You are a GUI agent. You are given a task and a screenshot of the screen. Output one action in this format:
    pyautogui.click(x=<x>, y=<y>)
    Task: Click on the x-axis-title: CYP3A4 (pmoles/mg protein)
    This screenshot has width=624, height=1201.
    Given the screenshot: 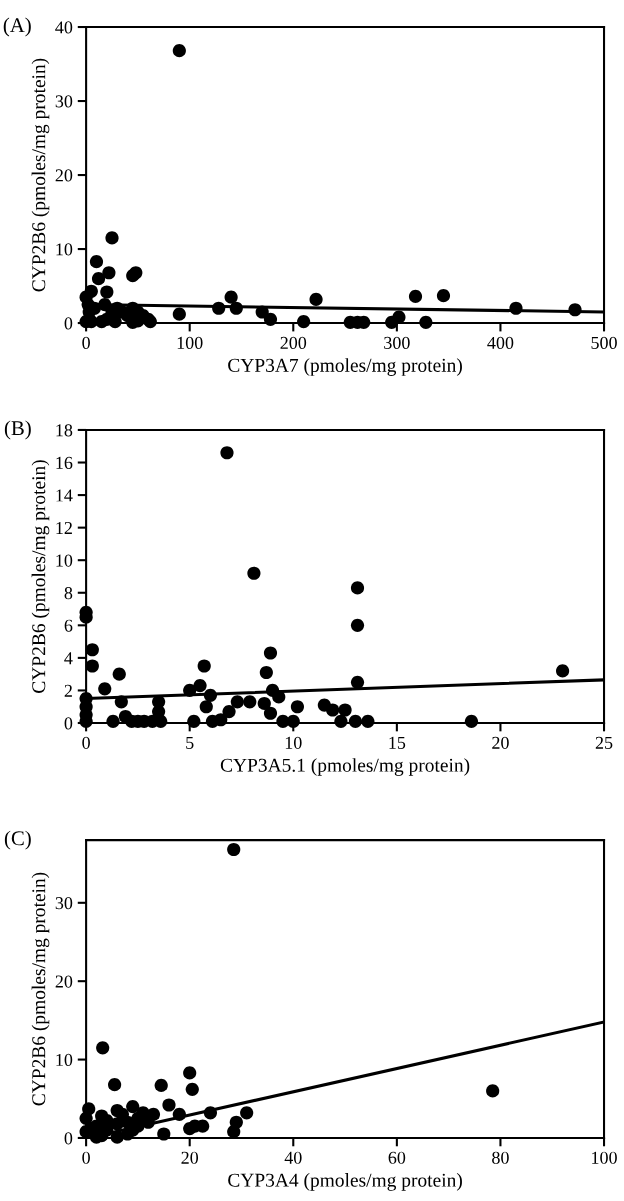 What is the action you would take?
    pyautogui.click(x=345, y=1182)
    